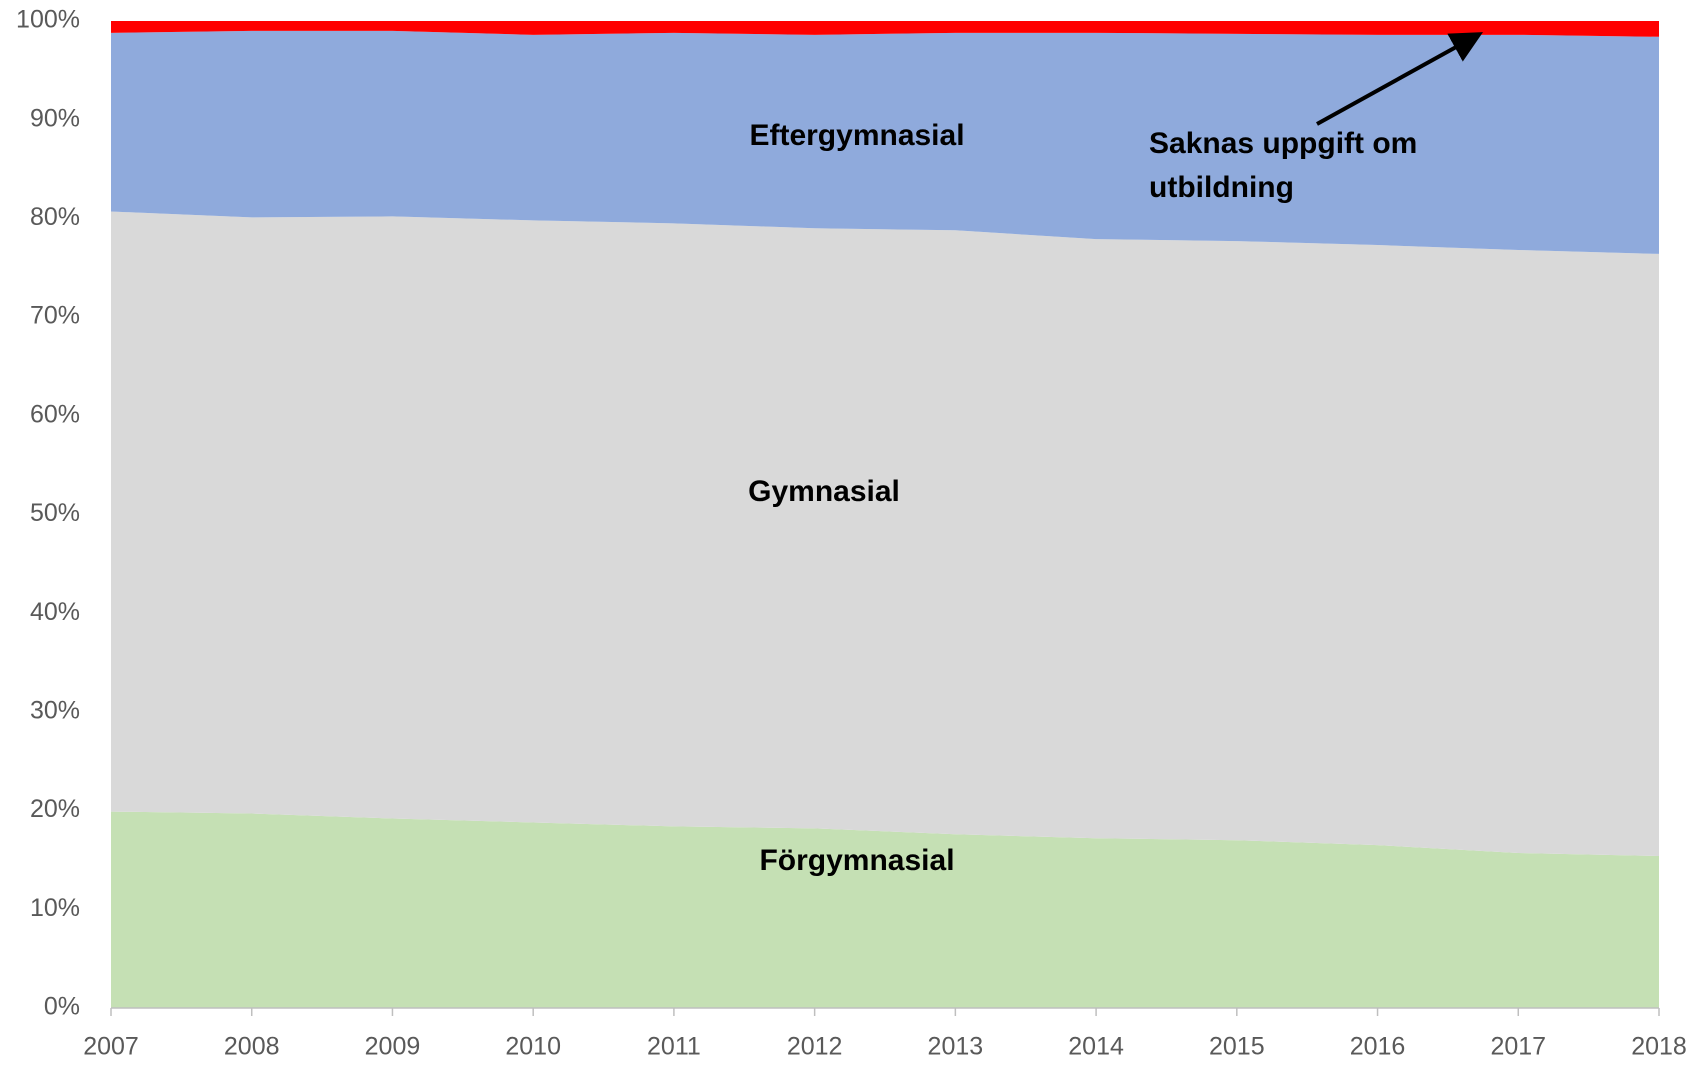  I want to click on y-tick-label: 90%, so click(55, 118).